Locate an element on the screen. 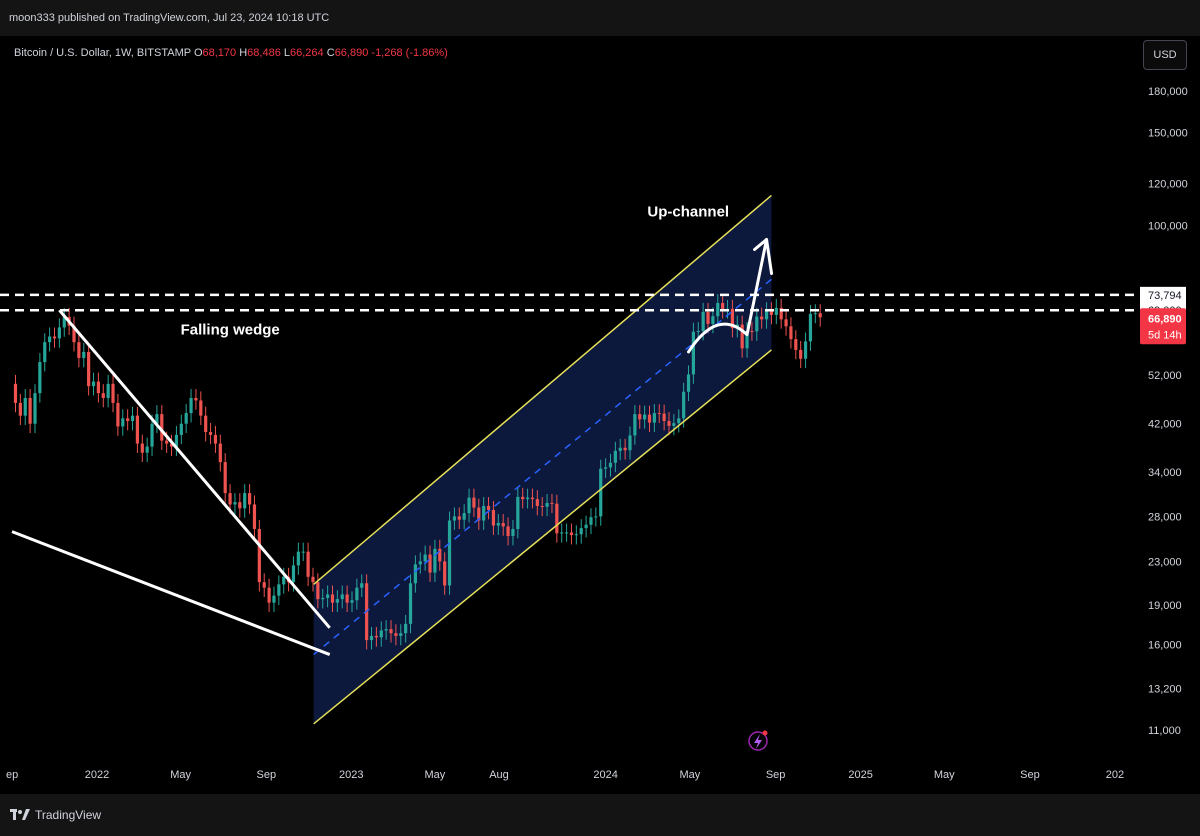 The height and width of the screenshot is (836, 1200). price-tick-label: 23,000 is located at coordinates (1165, 562).